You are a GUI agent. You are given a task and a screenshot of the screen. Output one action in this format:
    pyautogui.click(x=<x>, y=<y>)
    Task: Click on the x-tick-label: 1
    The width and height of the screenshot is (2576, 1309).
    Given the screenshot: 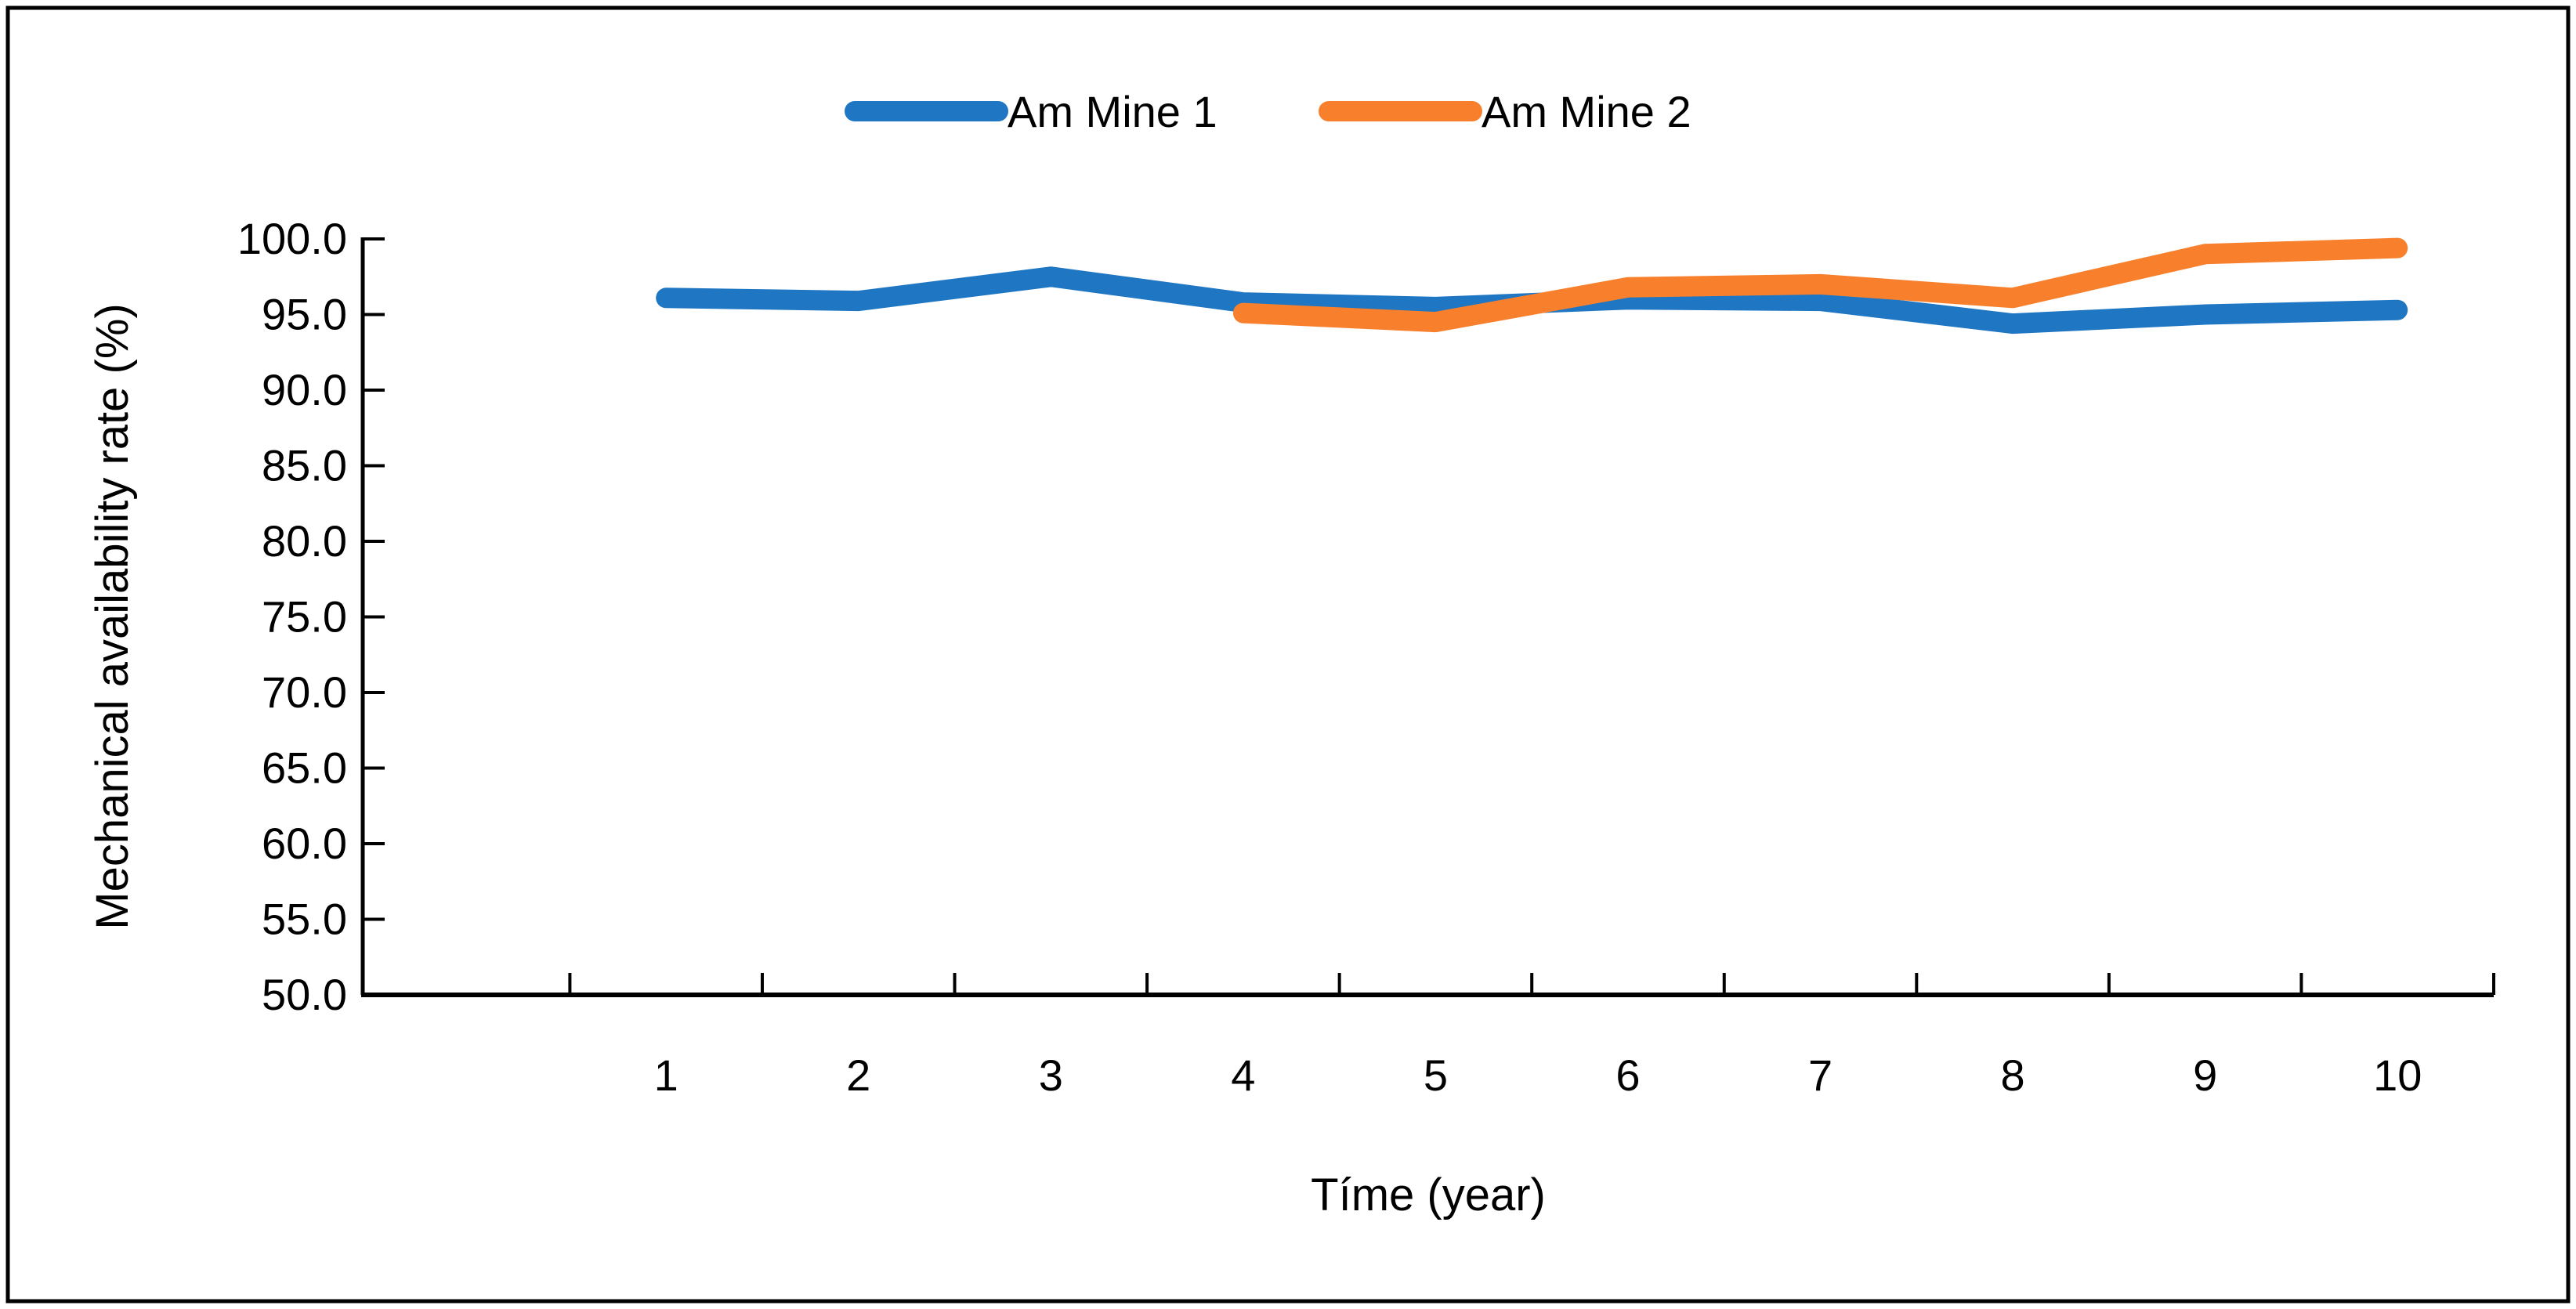 What is the action you would take?
    pyautogui.click(x=666, y=1075)
    